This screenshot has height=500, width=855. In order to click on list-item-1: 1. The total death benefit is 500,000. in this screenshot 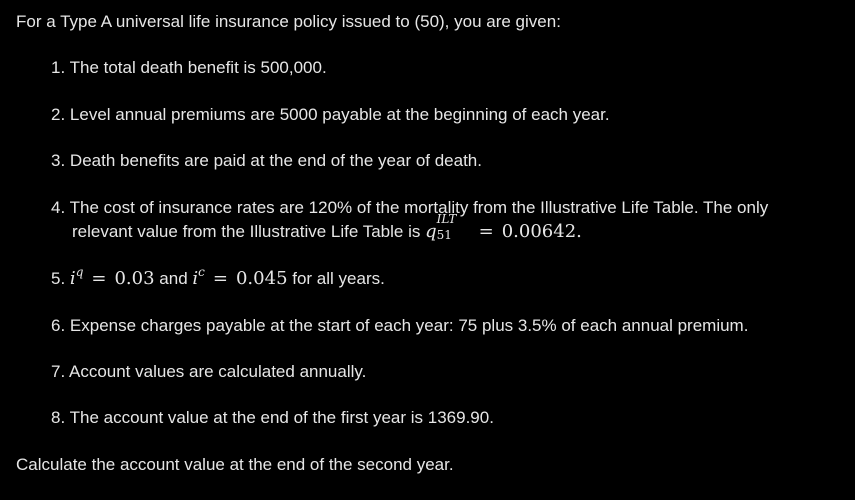, I will do `click(189, 68)`.